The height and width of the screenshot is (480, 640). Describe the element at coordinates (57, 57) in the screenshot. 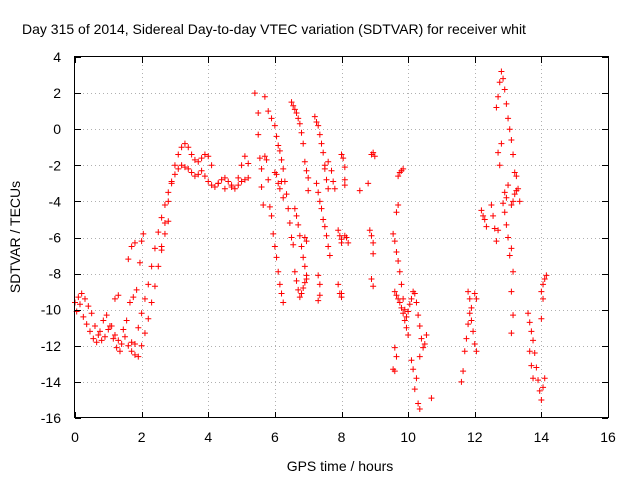

I see `y-tick-label: 4` at that location.